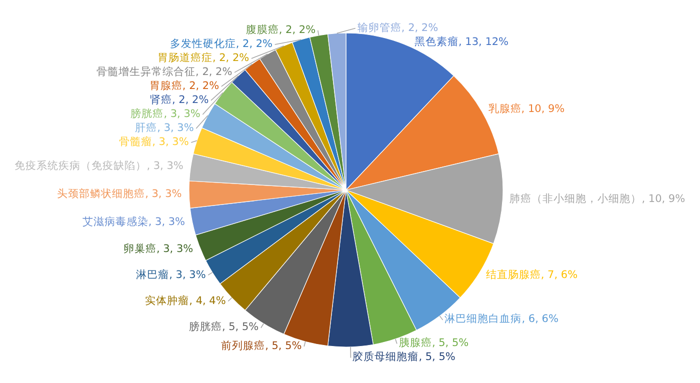 The height and width of the screenshot is (383, 700). What do you see at coordinates (185, 301) in the screenshot?
I see `slice-label: 实体肿瘤, 4, 4%` at bounding box center [185, 301].